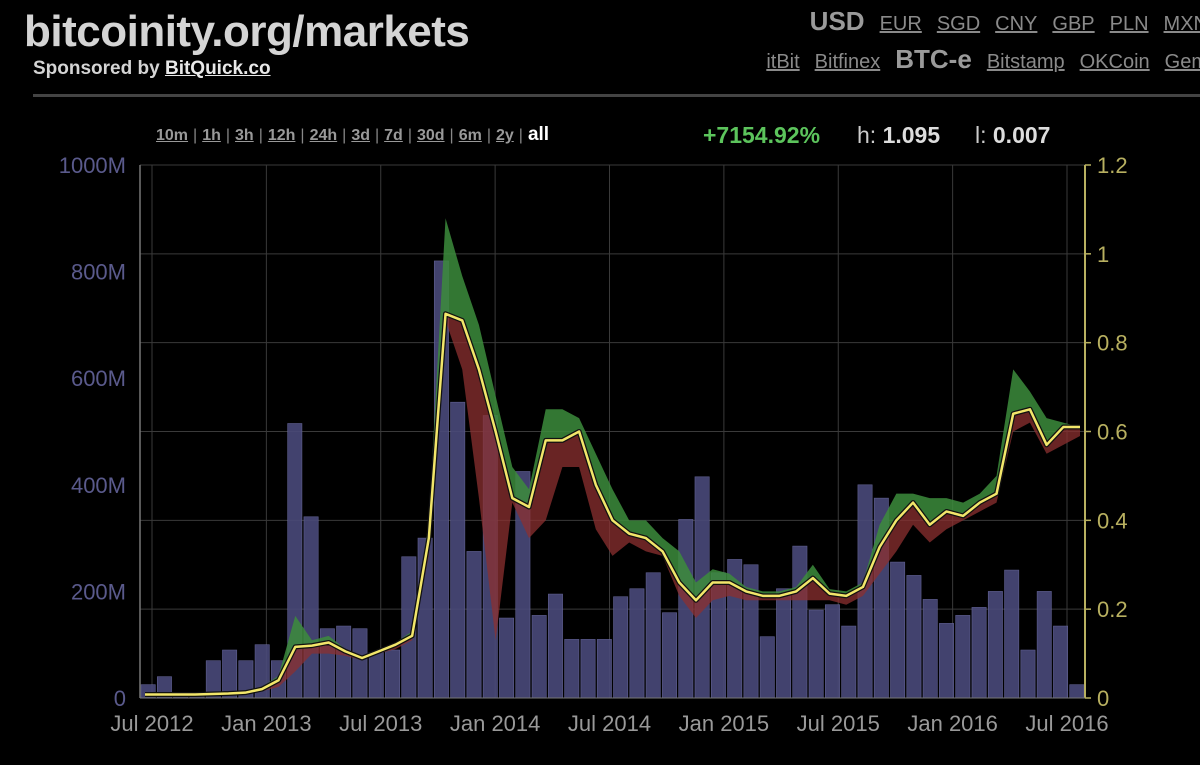 The width and height of the screenshot is (1200, 765). What do you see at coordinates (1025, 62) in the screenshot?
I see `exchange-bitstamp: Bitstamp` at bounding box center [1025, 62].